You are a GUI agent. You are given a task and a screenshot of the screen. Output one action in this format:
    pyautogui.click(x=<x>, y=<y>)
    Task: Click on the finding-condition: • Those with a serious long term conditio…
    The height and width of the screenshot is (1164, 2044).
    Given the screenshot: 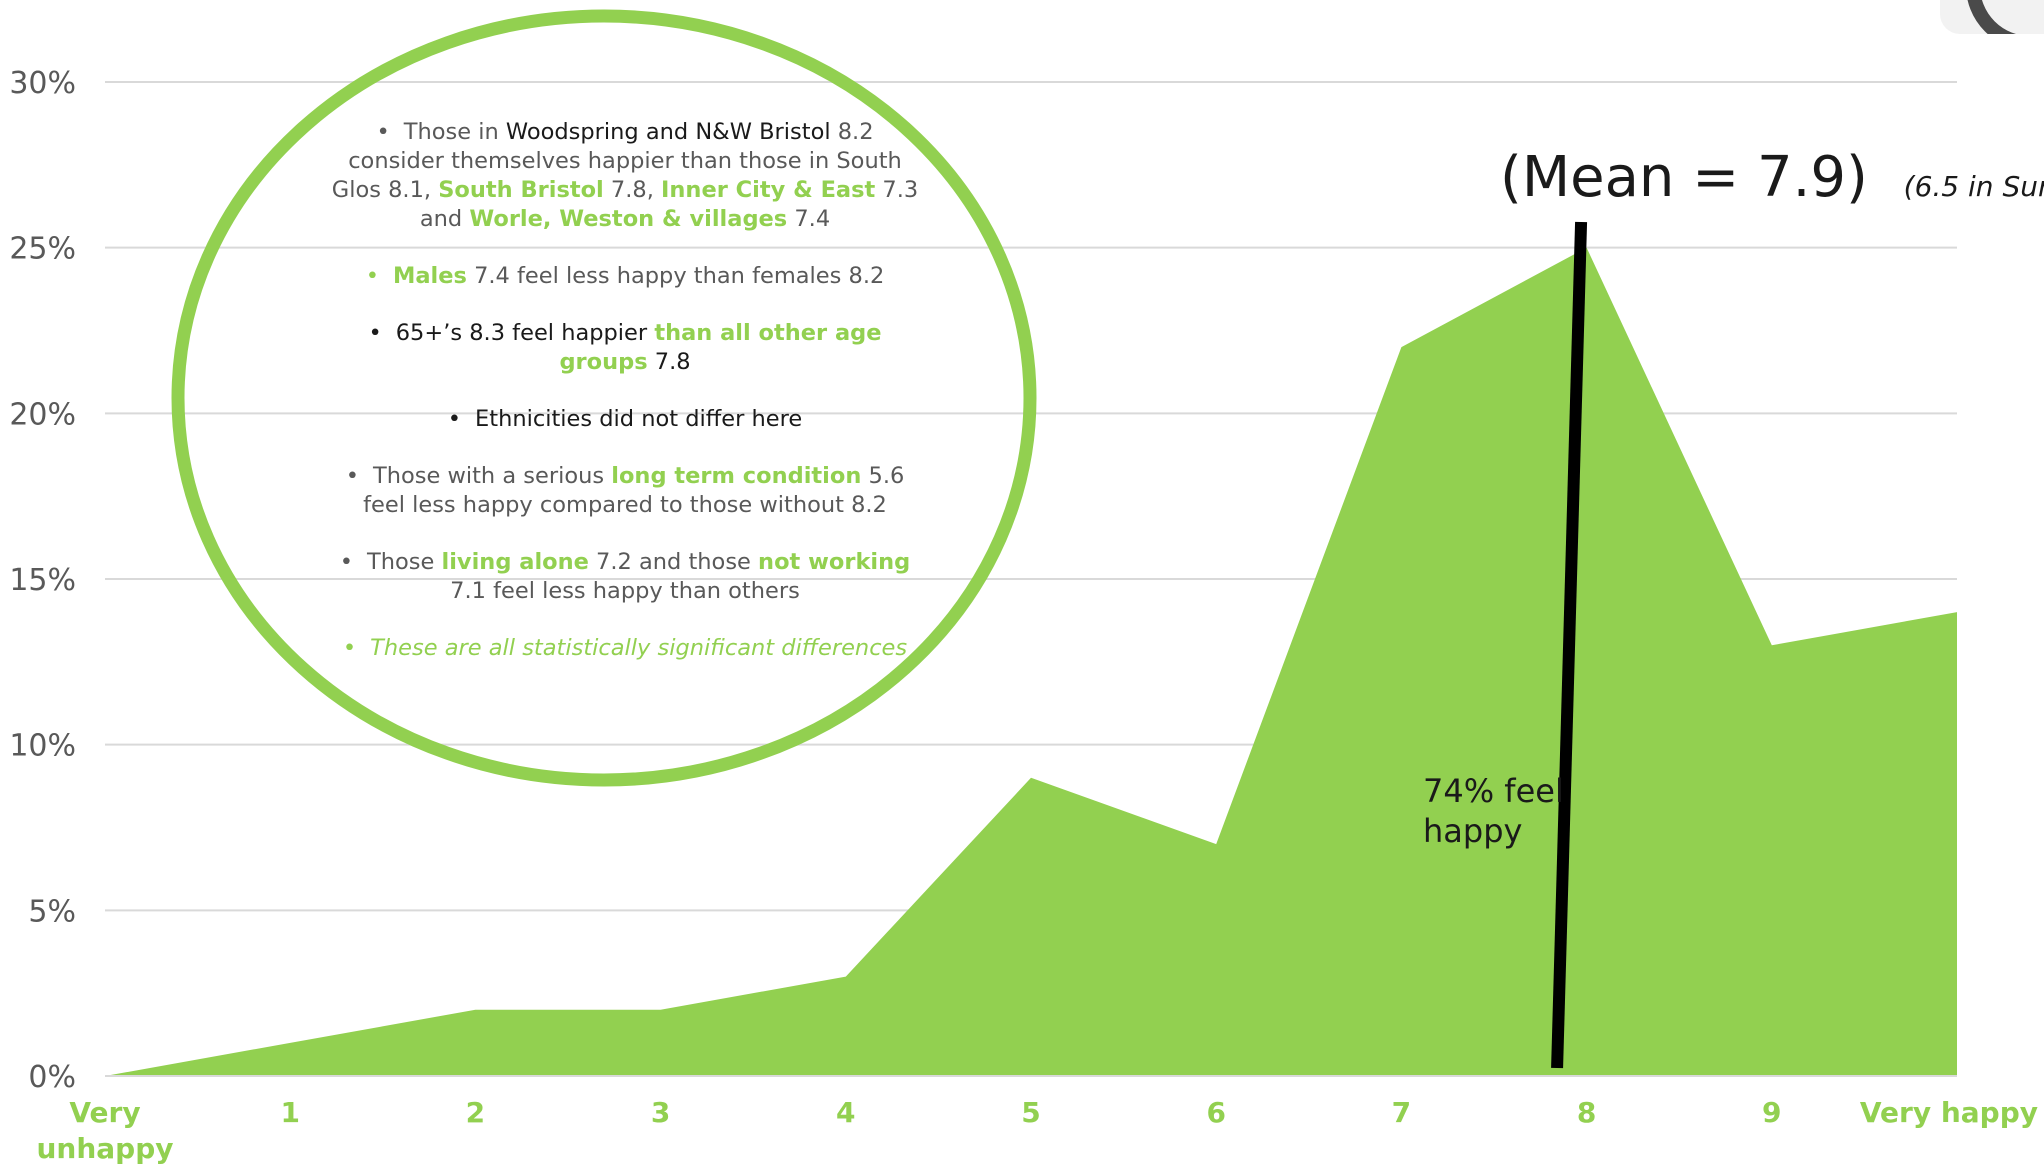 What is the action you would take?
    pyautogui.click(x=625, y=491)
    